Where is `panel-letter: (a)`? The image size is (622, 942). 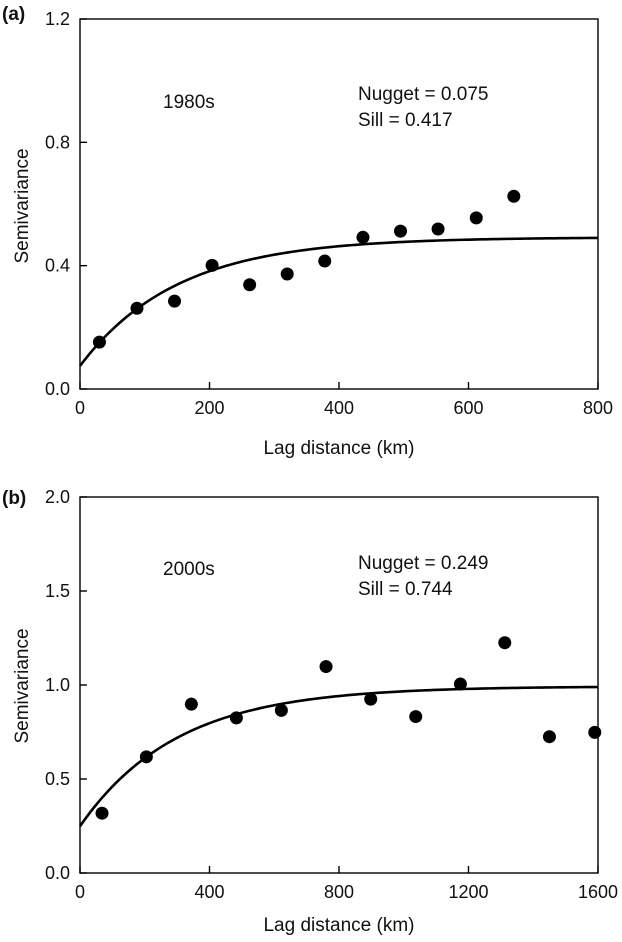
panel-letter: (a) is located at coordinates (13, 14).